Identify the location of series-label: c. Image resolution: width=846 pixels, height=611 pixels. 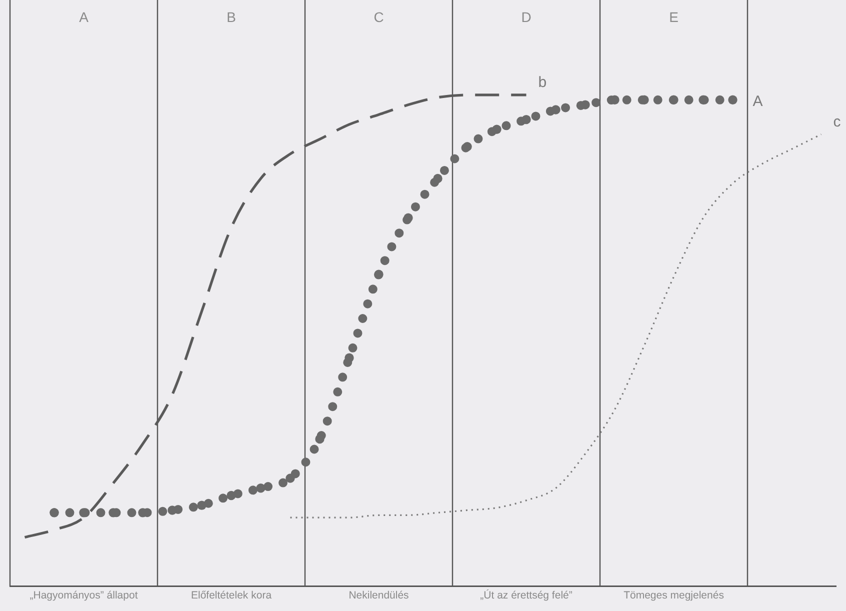
(837, 121).